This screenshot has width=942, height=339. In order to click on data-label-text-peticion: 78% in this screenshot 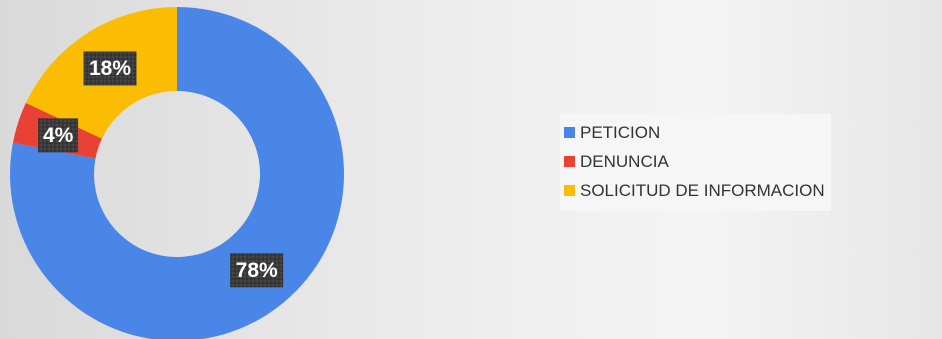, I will do `click(257, 270)`.